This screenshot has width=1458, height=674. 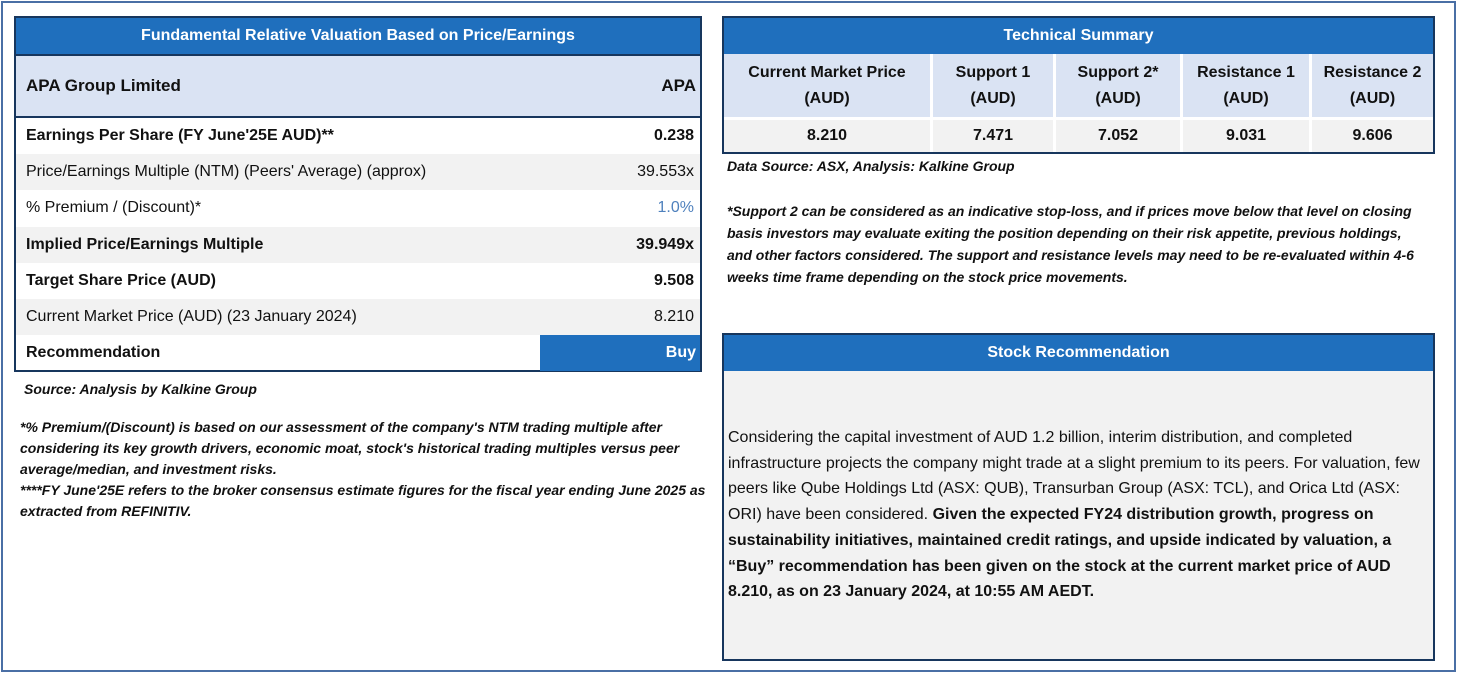 What do you see at coordinates (358, 353) in the screenshot?
I see `recommendation-row: Recommendation Buy` at bounding box center [358, 353].